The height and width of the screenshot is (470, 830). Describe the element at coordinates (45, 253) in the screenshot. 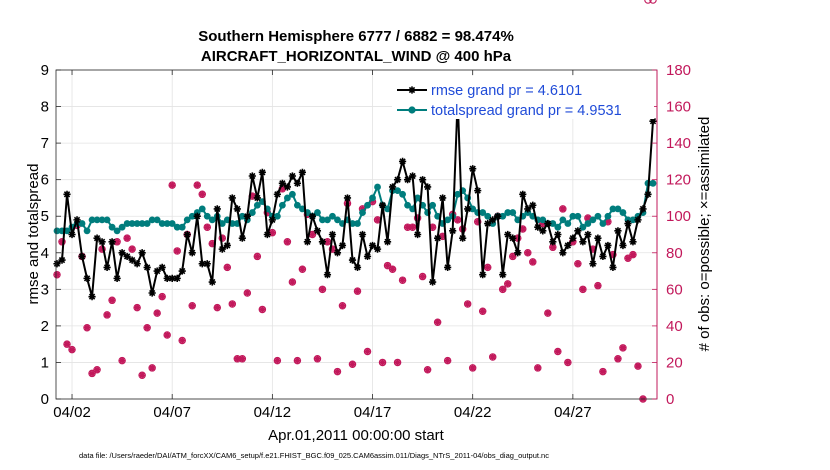

I see `y-left-tick-label: 4` at that location.